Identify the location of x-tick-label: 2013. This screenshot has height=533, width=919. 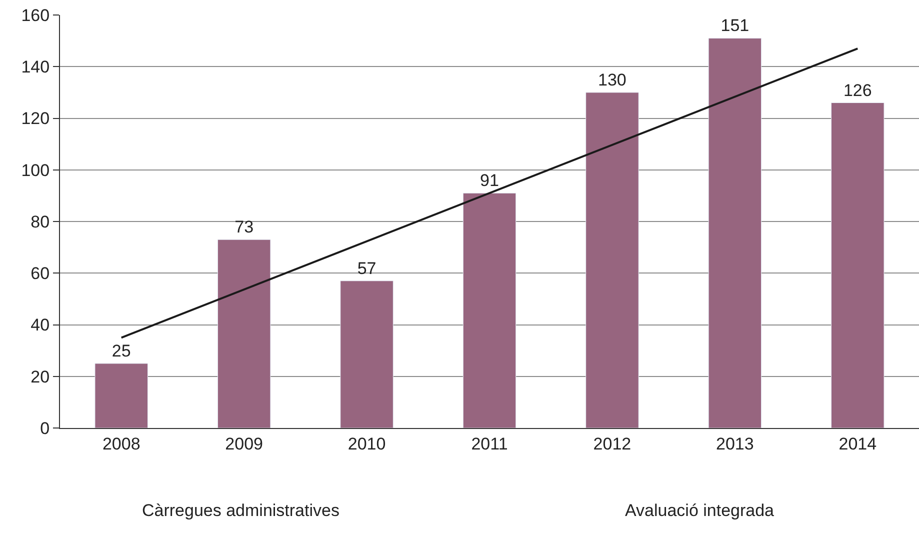
(735, 444).